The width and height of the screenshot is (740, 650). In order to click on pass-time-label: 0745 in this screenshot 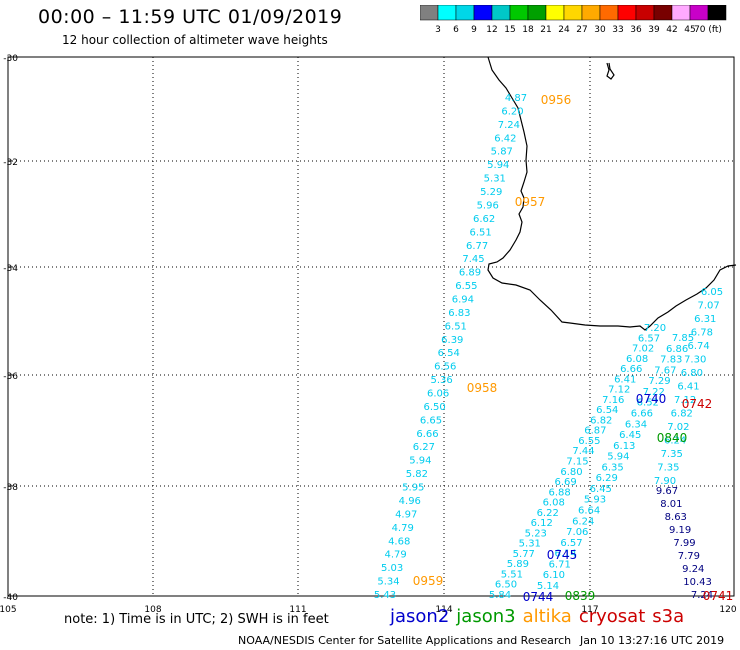, I will do `click(562, 555)`.